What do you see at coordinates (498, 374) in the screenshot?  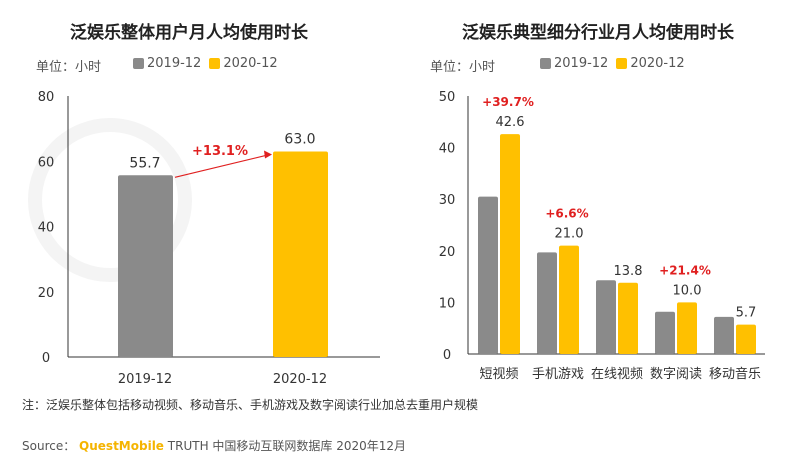 I see `x-tick-label: 短视频` at bounding box center [498, 374].